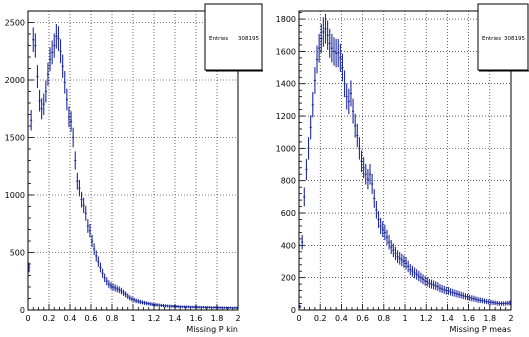 Image resolution: width=529 pixels, height=337 pixels. What do you see at coordinates (15, 138) in the screenshot?
I see `y-tick-label: 1500` at bounding box center [15, 138].